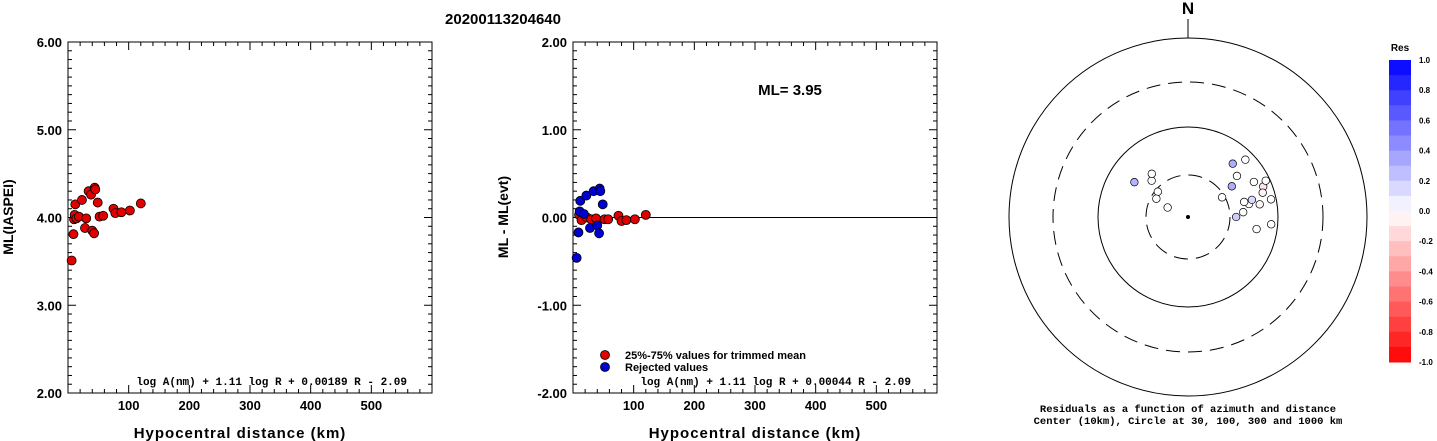 The height and width of the screenshot is (441, 1437). Describe the element at coordinates (666, 368) in the screenshot. I see `legend-label-rejected: Rejected values` at that location.